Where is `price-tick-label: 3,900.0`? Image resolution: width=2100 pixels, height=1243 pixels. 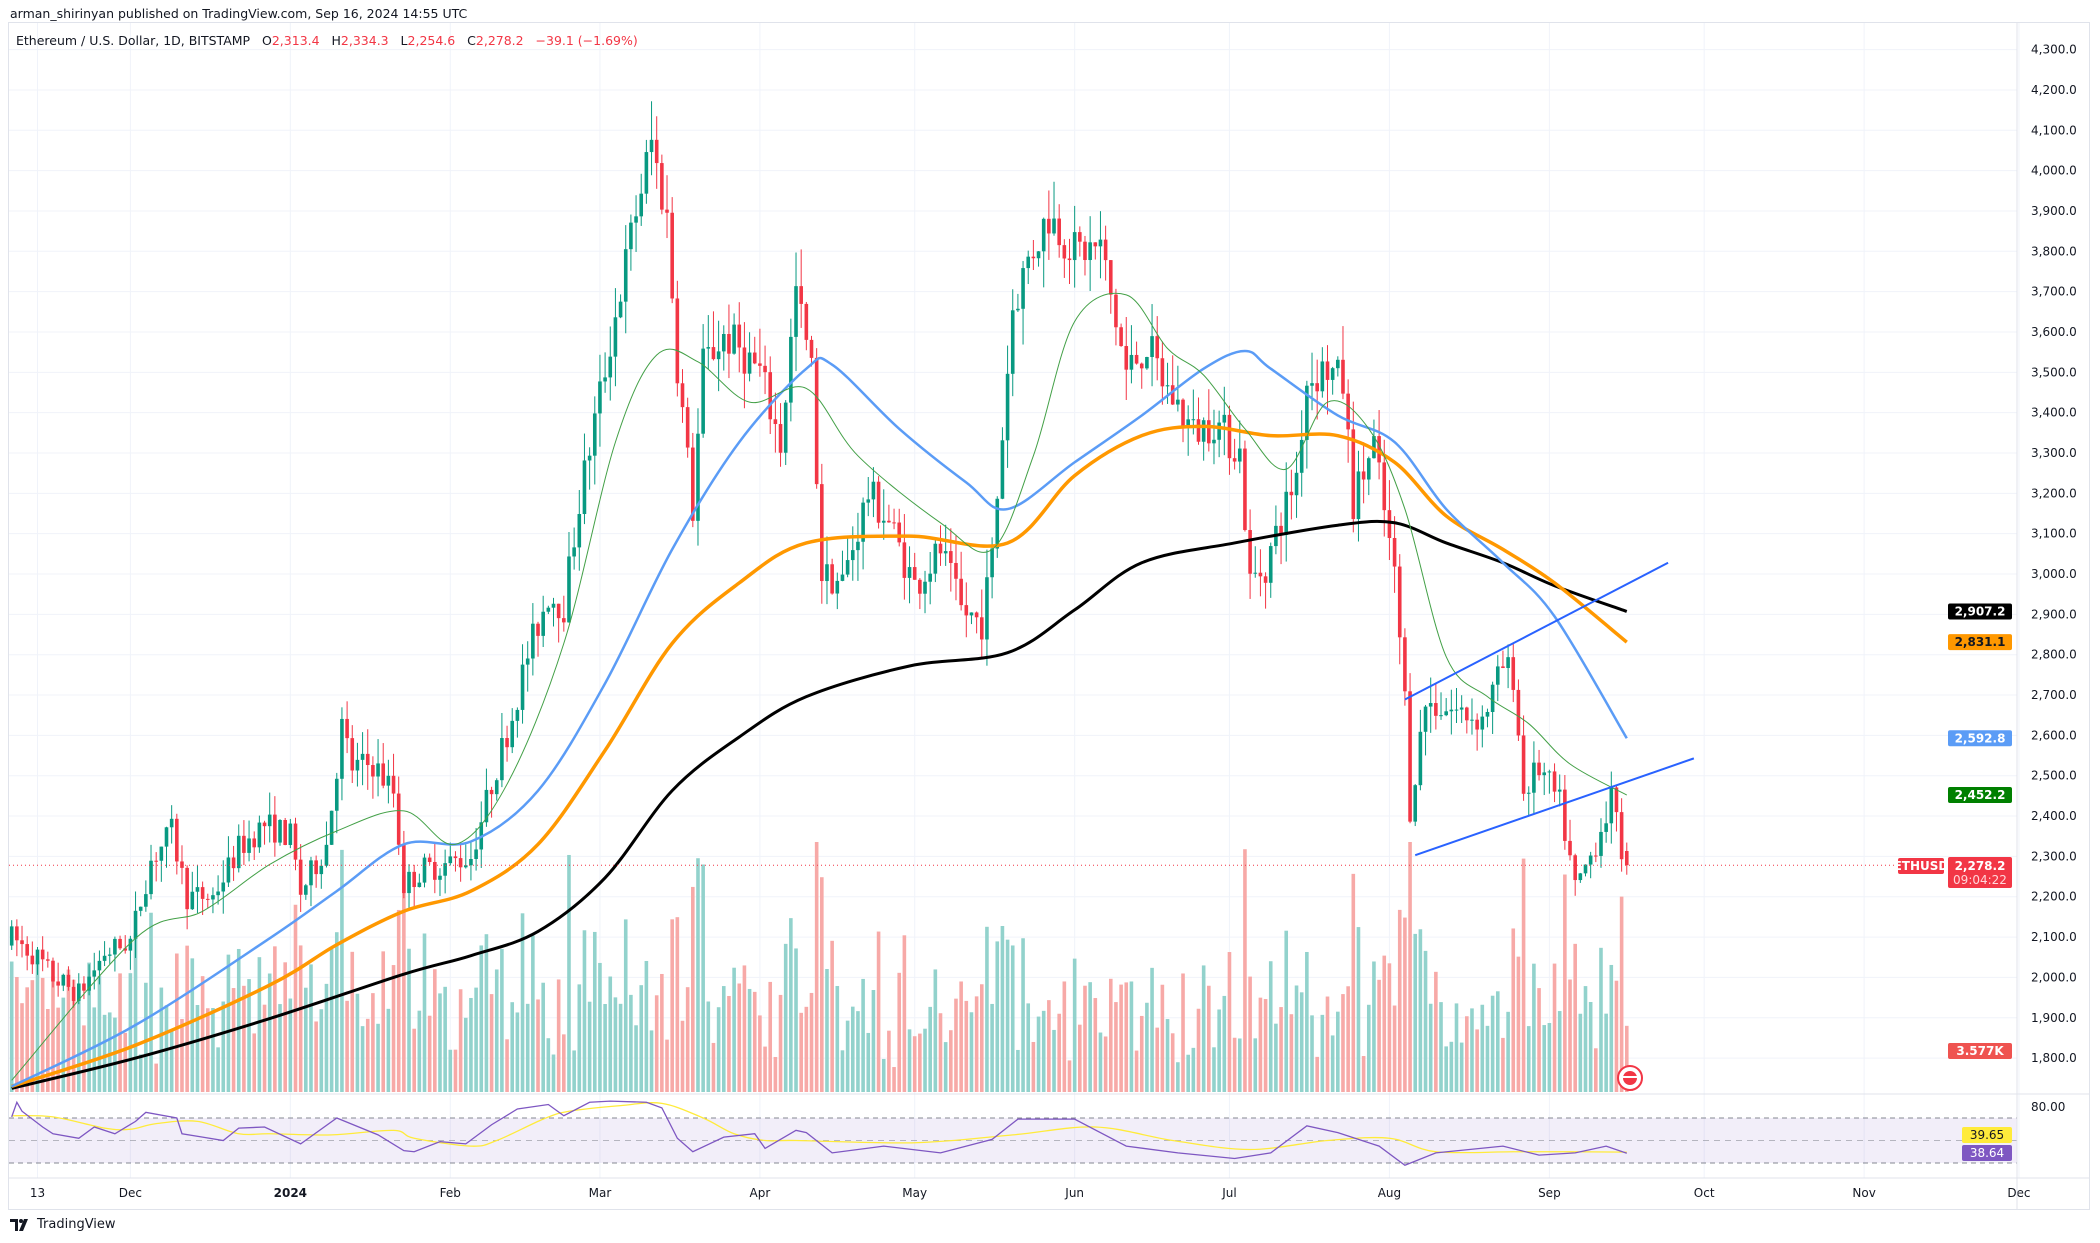
price-tick-label: 3,900.0 is located at coordinates (2054, 211).